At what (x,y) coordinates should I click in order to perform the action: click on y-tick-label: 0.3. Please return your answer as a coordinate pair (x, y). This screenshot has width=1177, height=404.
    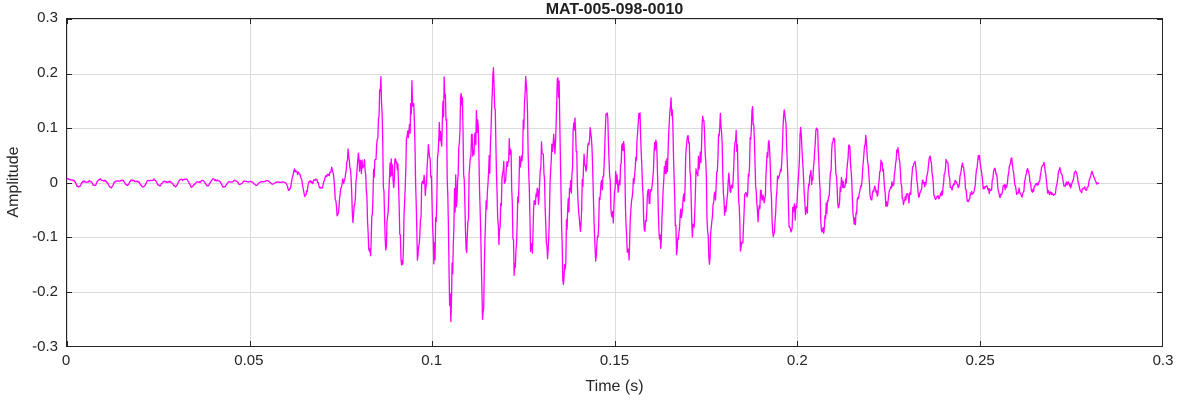
    Looking at the image, I should click on (47, 17).